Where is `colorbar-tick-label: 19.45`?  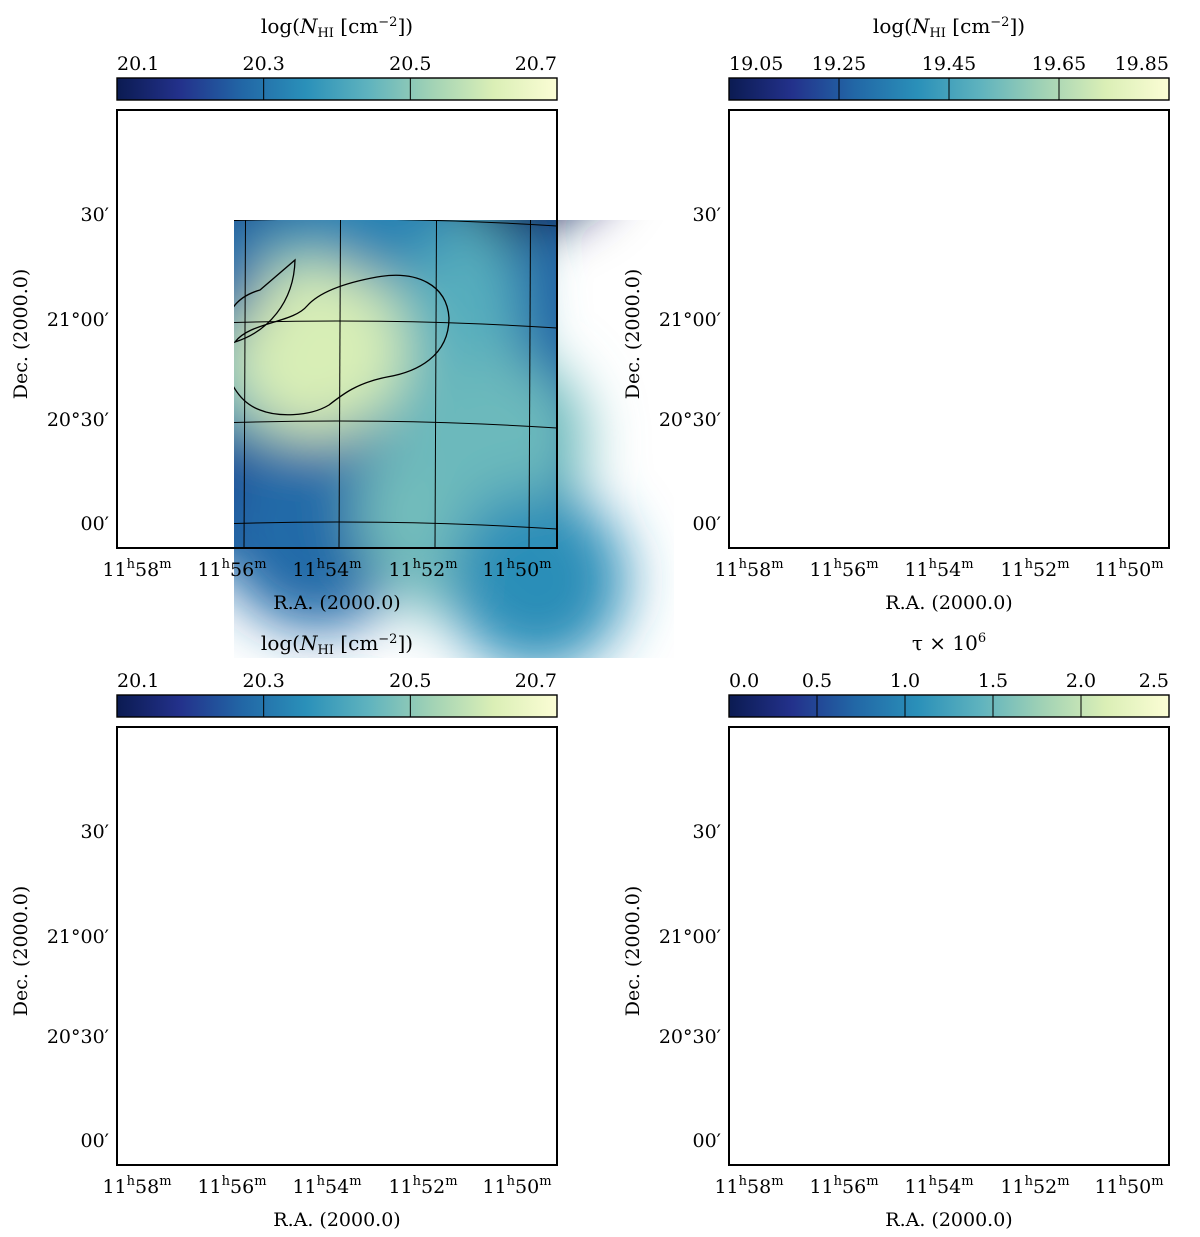
colorbar-tick-label: 19.45 is located at coordinates (949, 64).